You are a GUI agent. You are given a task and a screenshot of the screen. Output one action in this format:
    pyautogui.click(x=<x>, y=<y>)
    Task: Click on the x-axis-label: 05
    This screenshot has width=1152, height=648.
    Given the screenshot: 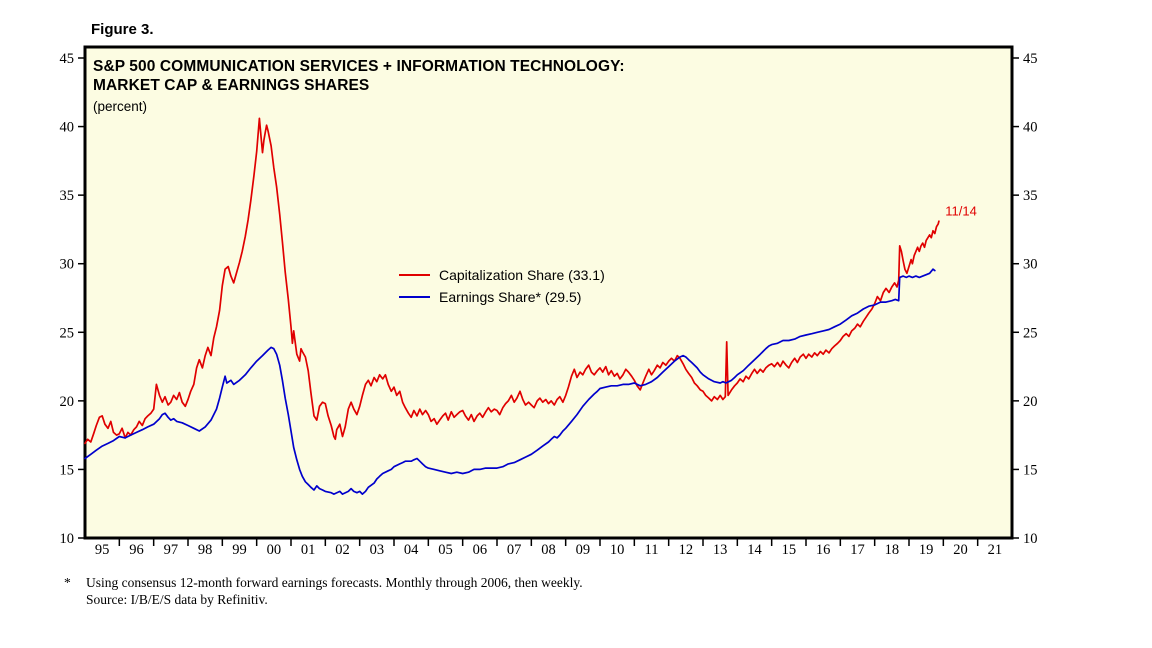 What is the action you would take?
    pyautogui.click(x=445, y=550)
    